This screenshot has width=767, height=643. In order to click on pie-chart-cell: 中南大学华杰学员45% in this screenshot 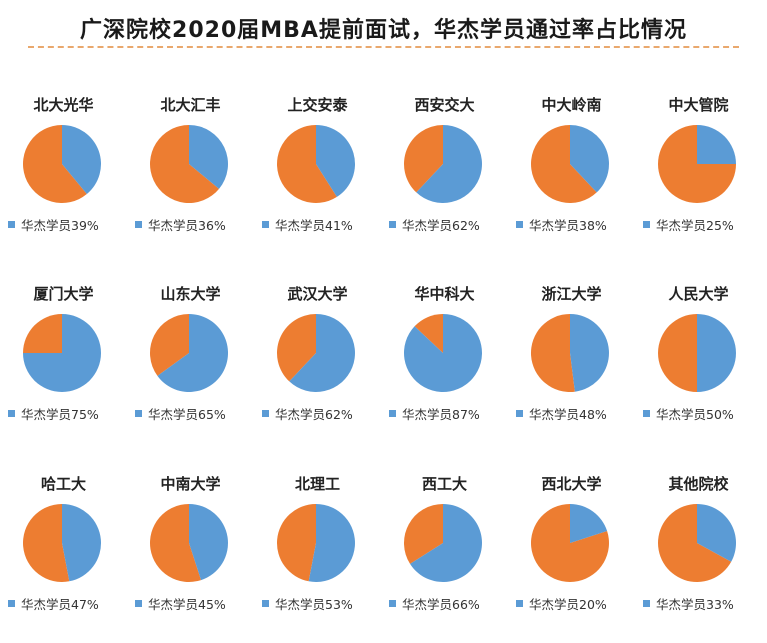, I will do `click(190, 558)`.